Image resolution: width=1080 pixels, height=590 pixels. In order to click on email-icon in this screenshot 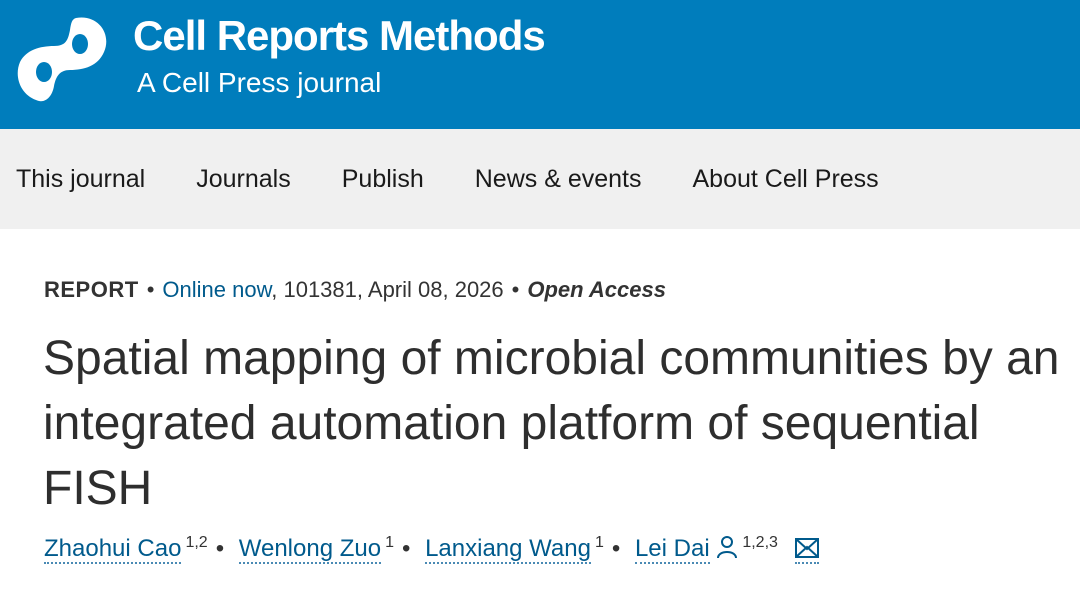, I will do `click(806, 548)`.